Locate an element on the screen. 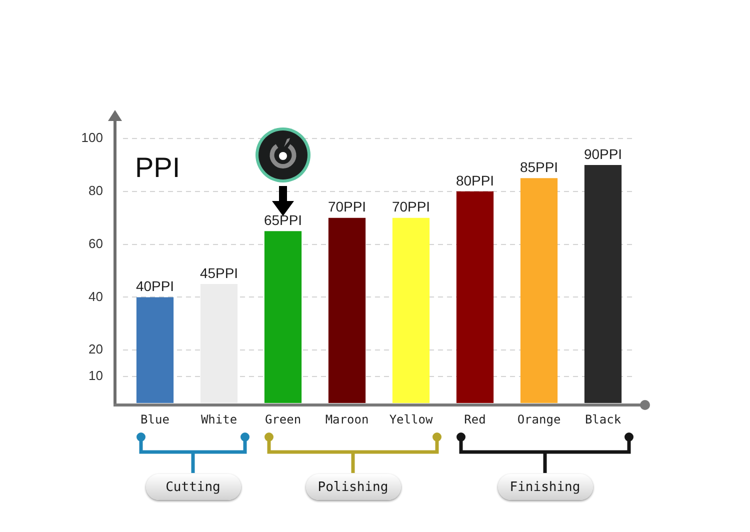 The height and width of the screenshot is (532, 750). x-tick-label: Green is located at coordinates (283, 419).